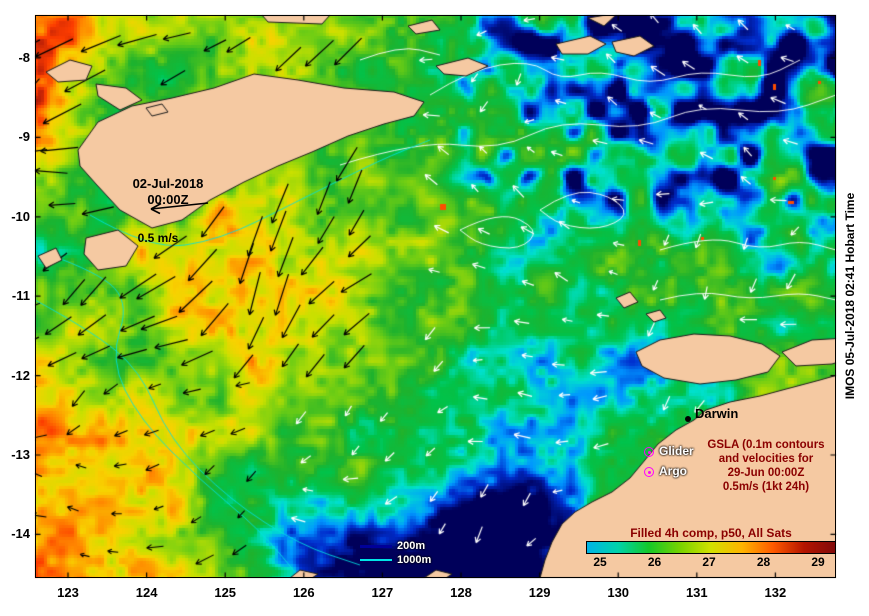 The image size is (869, 616). I want to click on colorbar-tick-label: 28, so click(763, 562).